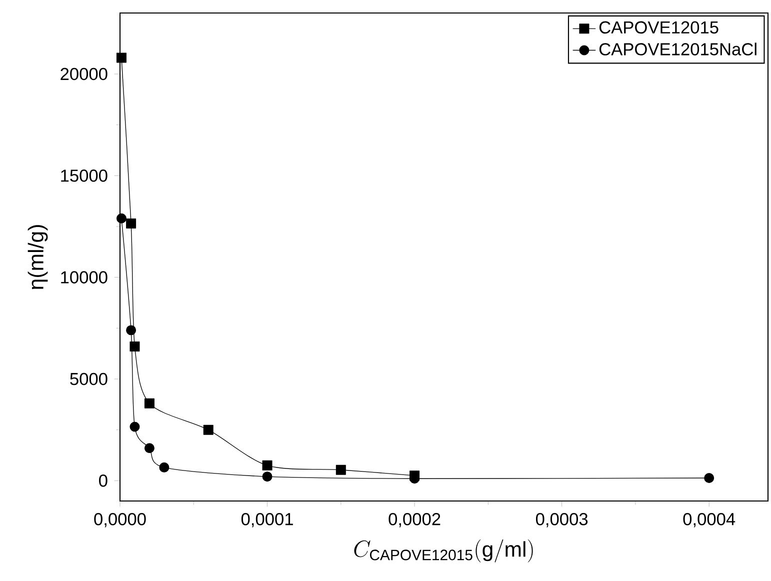 The width and height of the screenshot is (771, 581). I want to click on x-tick-label: 0,0004, so click(709, 520).